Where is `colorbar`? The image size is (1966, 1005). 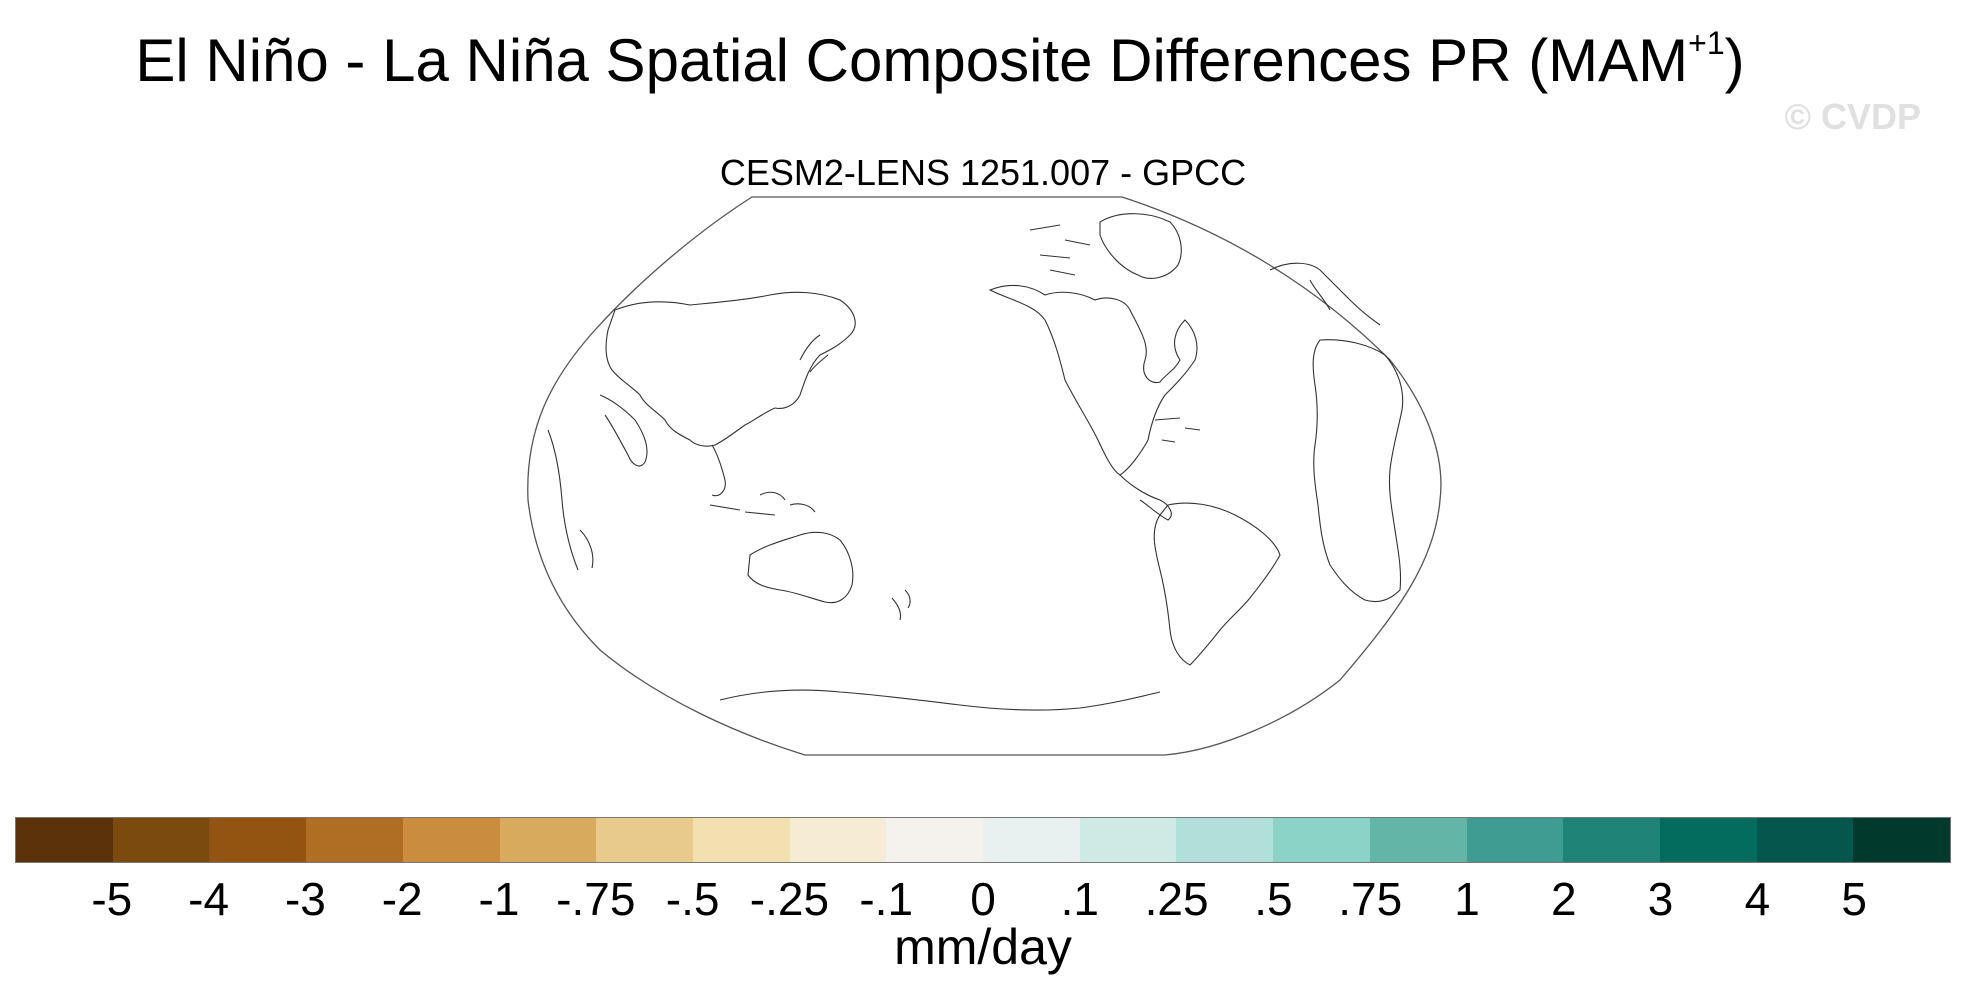 colorbar is located at coordinates (983, 840).